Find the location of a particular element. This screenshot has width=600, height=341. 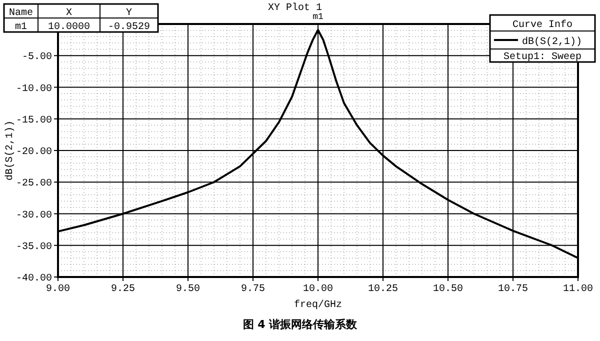

y-tick-label: -35.00 is located at coordinates (34, 247).